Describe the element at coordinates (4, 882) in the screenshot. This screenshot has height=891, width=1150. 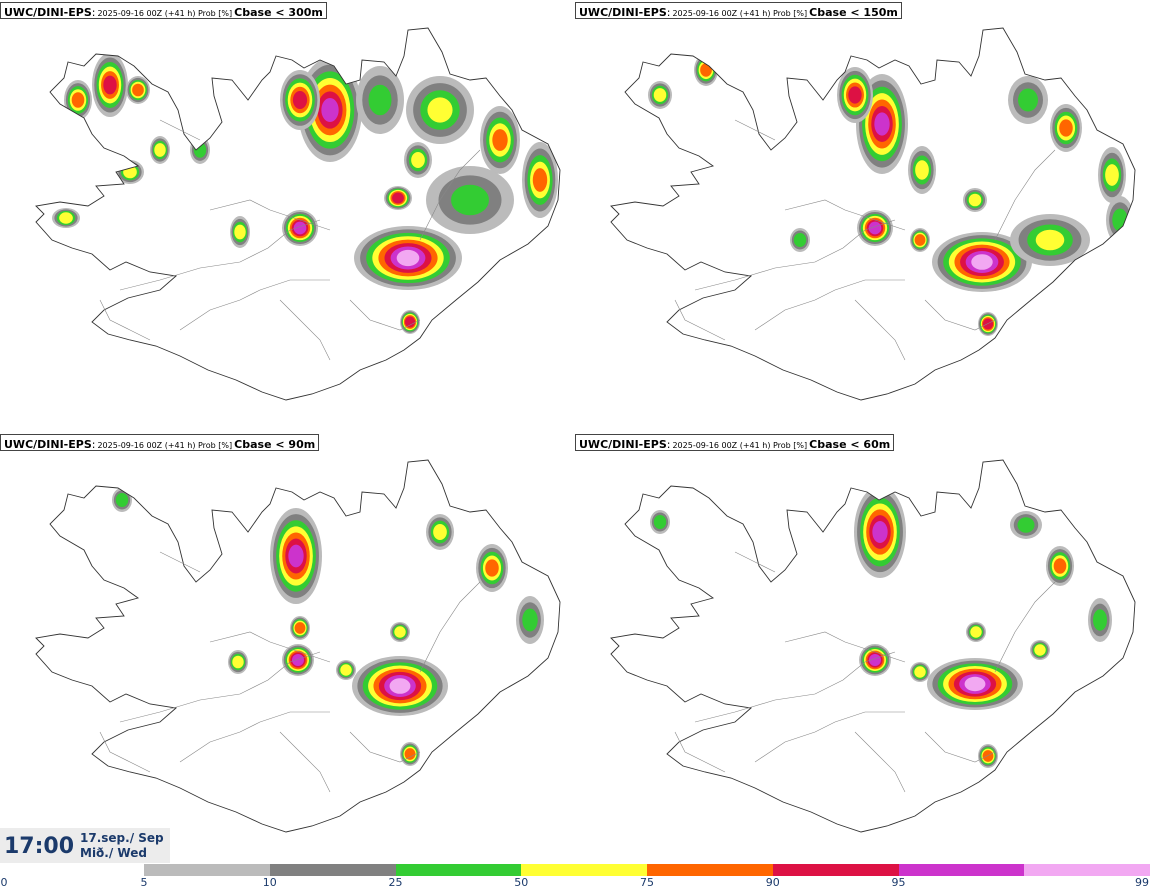
I see `colorbar-tick-label: 0` at that location.